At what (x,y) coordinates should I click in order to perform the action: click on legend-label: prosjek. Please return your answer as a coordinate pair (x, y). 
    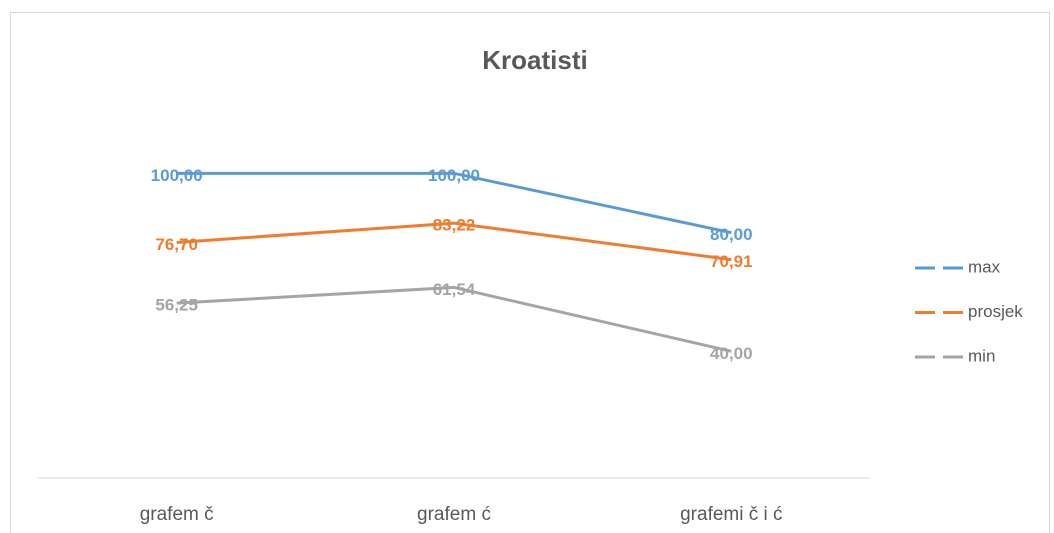
    Looking at the image, I should click on (995, 311).